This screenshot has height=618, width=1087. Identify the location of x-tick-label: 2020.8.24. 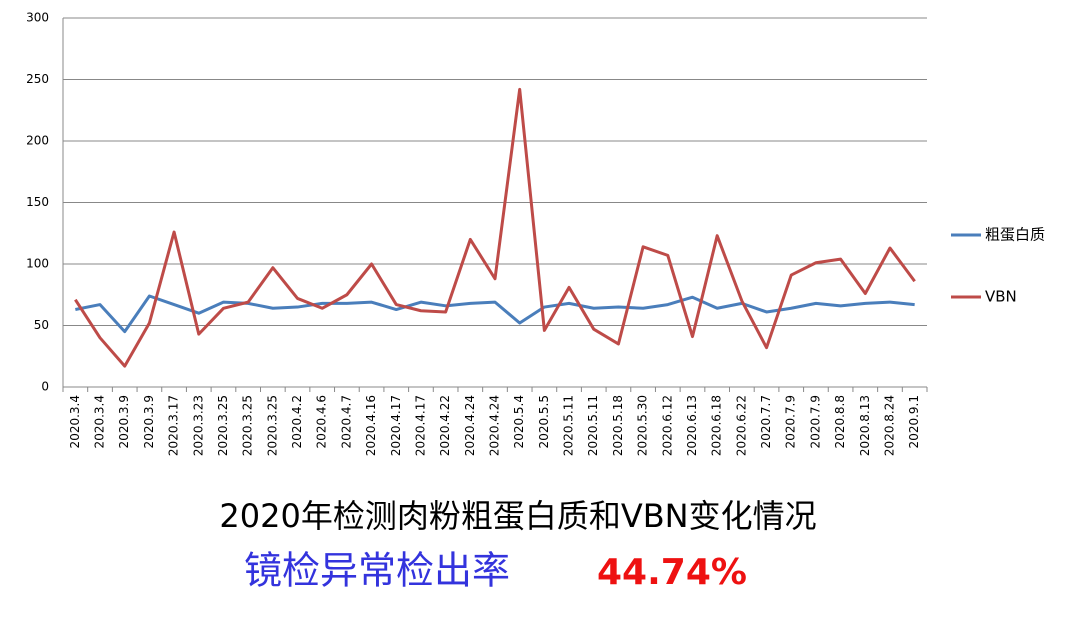
(889, 425).